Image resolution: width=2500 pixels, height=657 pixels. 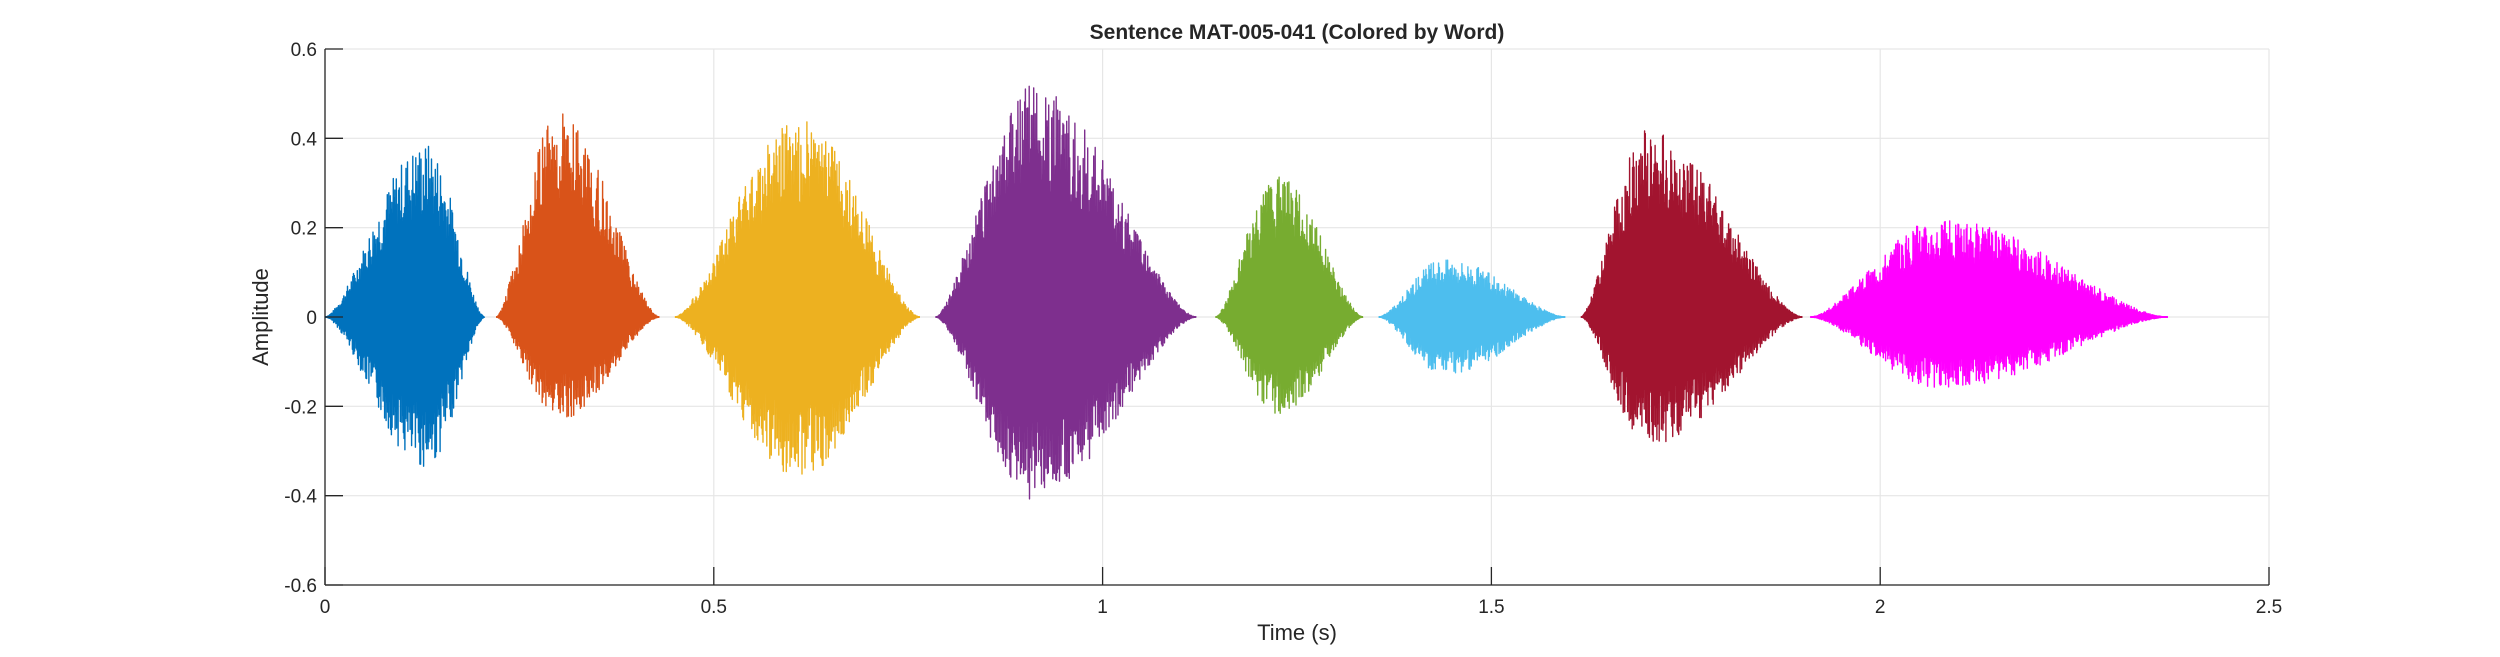 What do you see at coordinates (1297, 32) in the screenshot?
I see `chart-title: Sentence MAT-005-041 (Colored by Word)` at bounding box center [1297, 32].